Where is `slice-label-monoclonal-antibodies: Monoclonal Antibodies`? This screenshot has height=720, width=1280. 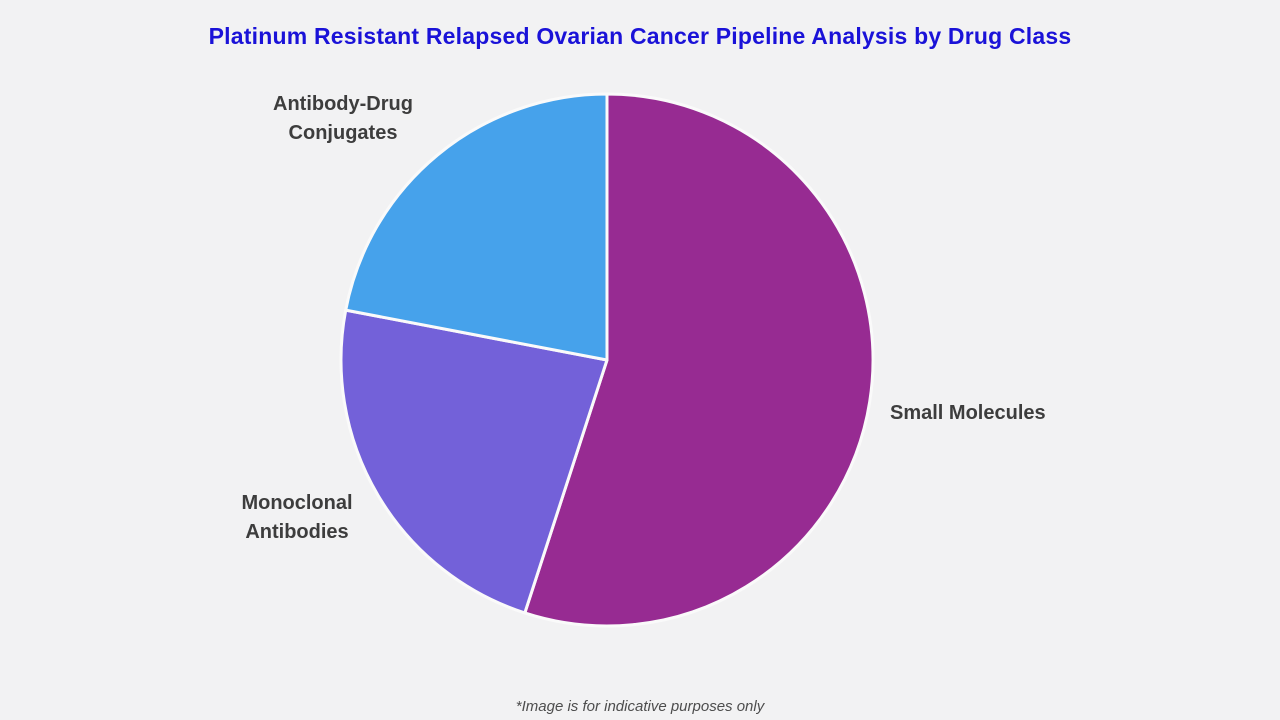
slice-label-monoclonal-antibodies: Monoclonal Antibodies is located at coordinates (297, 517).